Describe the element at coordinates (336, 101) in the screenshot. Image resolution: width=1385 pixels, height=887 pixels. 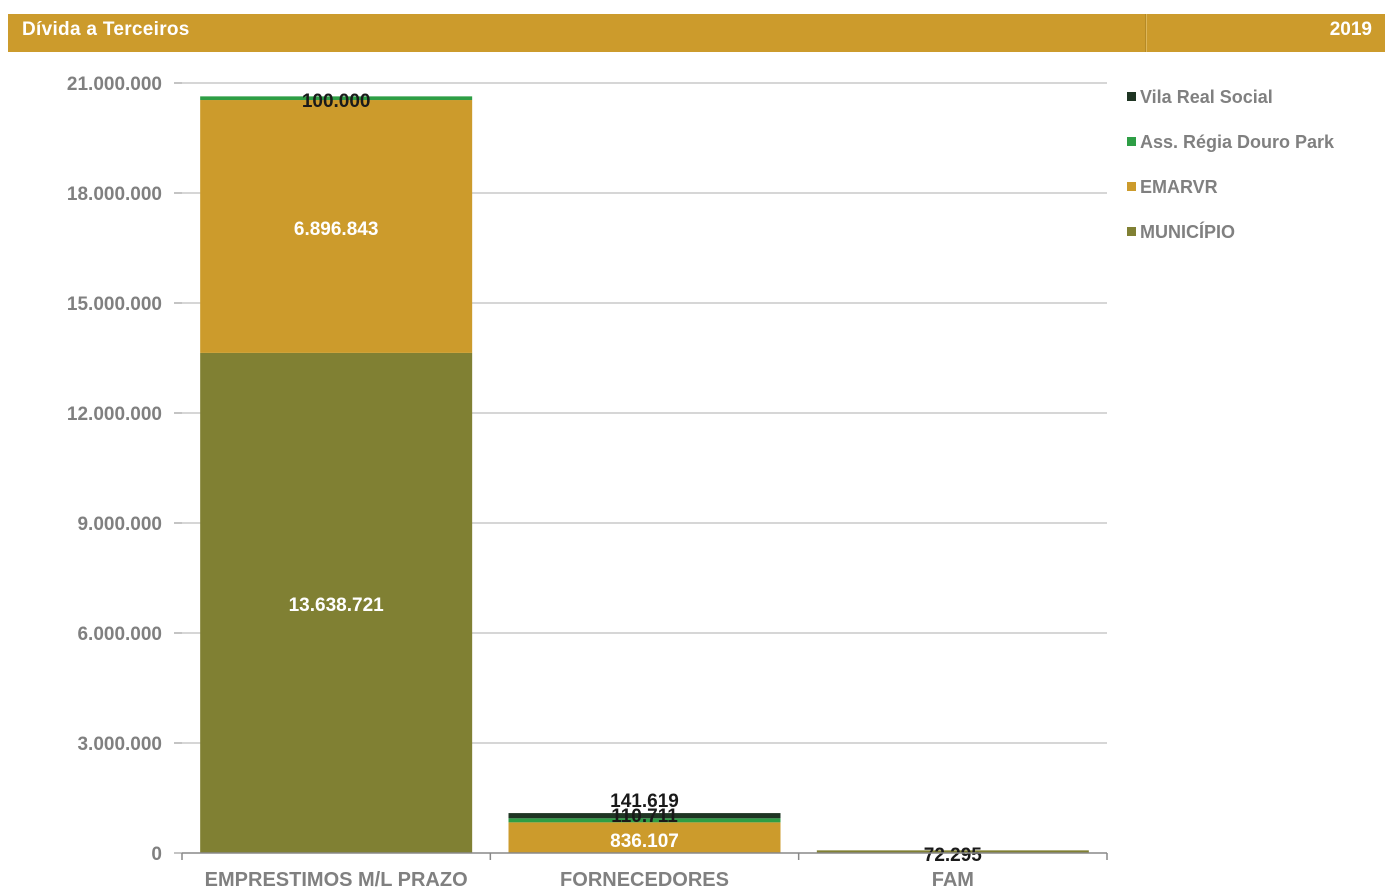
I see `data-label: 100.000` at that location.